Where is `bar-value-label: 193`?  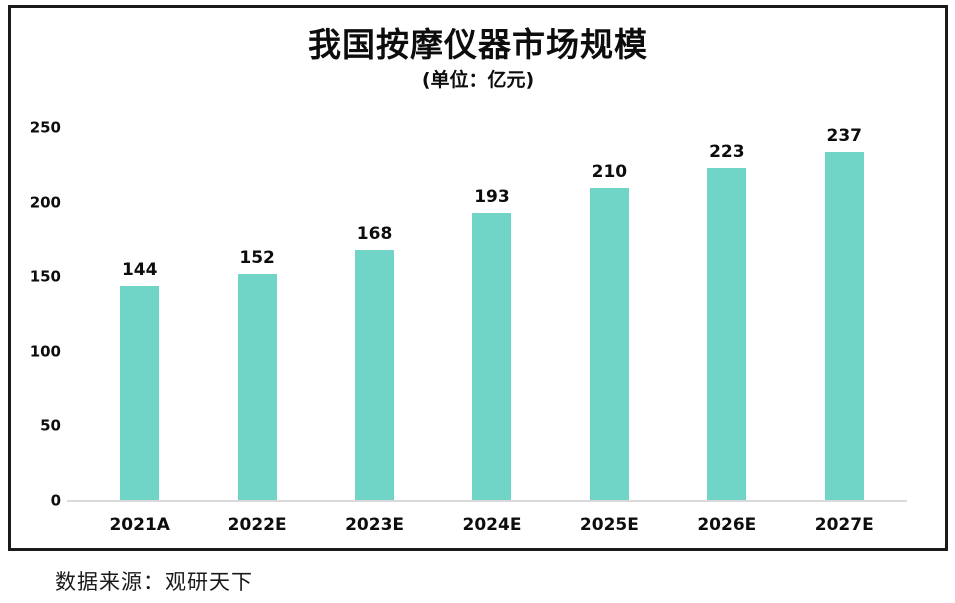
bar-value-label: 193 is located at coordinates (492, 197).